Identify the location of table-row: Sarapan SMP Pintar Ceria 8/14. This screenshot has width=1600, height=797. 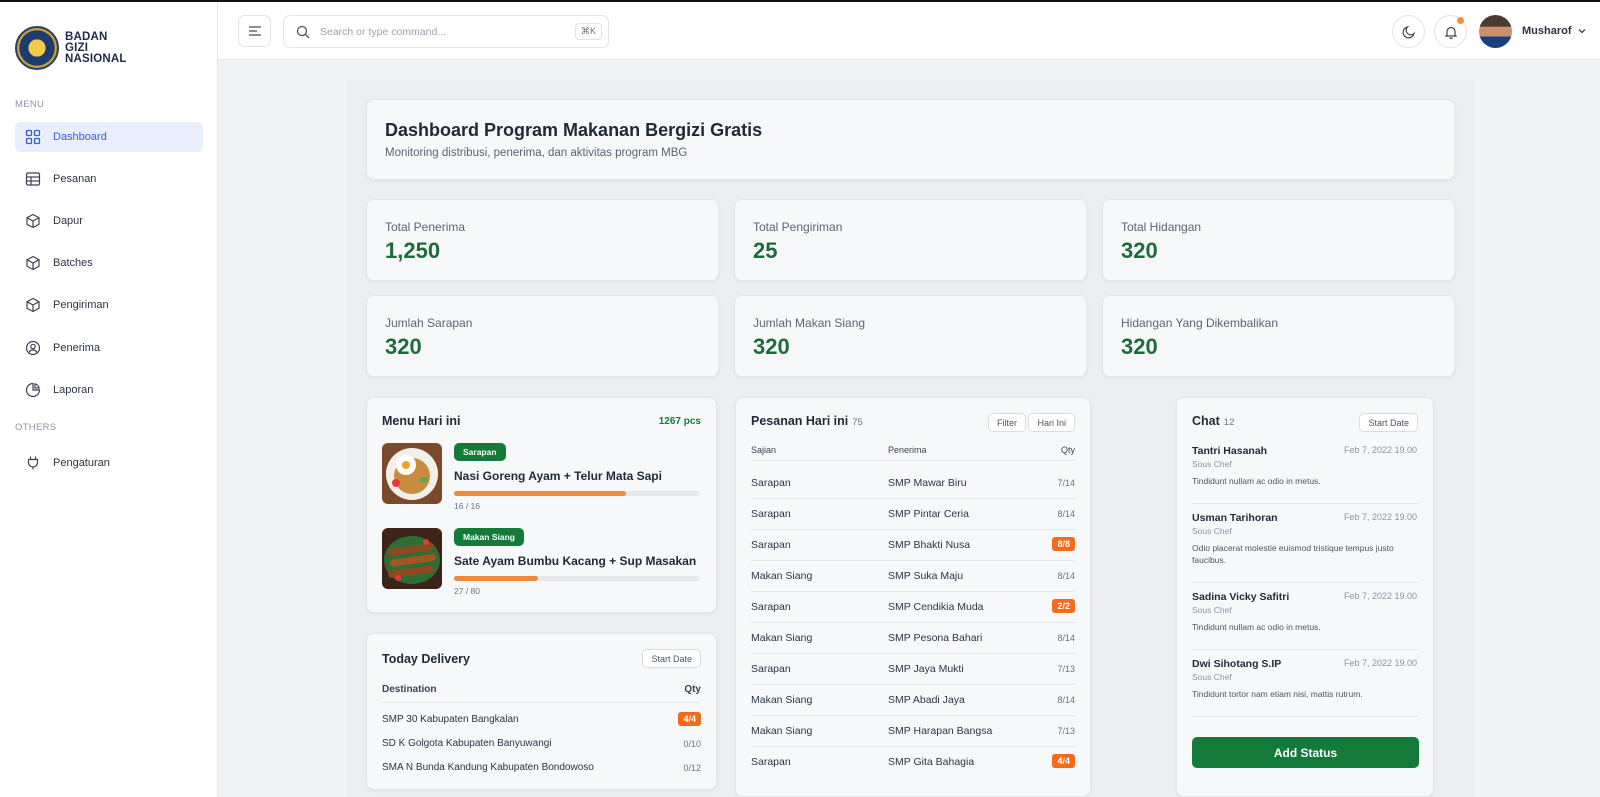
(913, 514).